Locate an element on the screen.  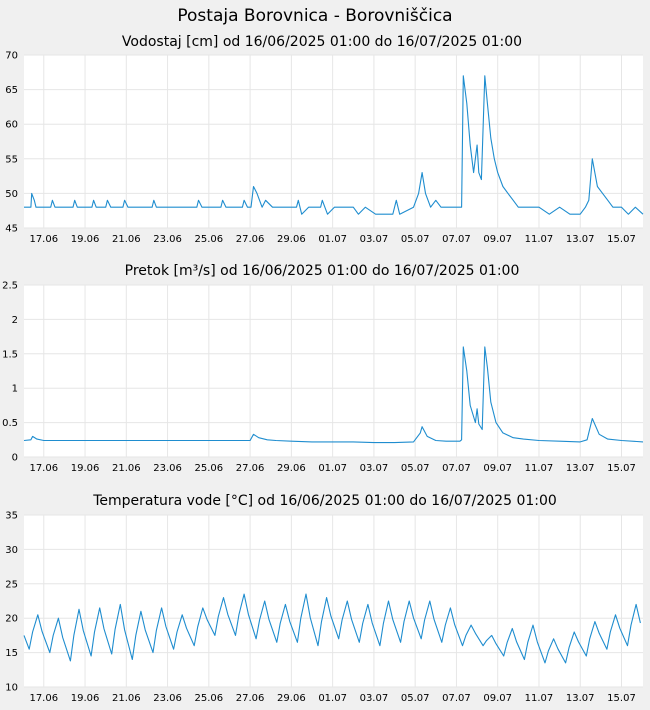
y-tick-label: 10 is located at coordinates (11, 688).